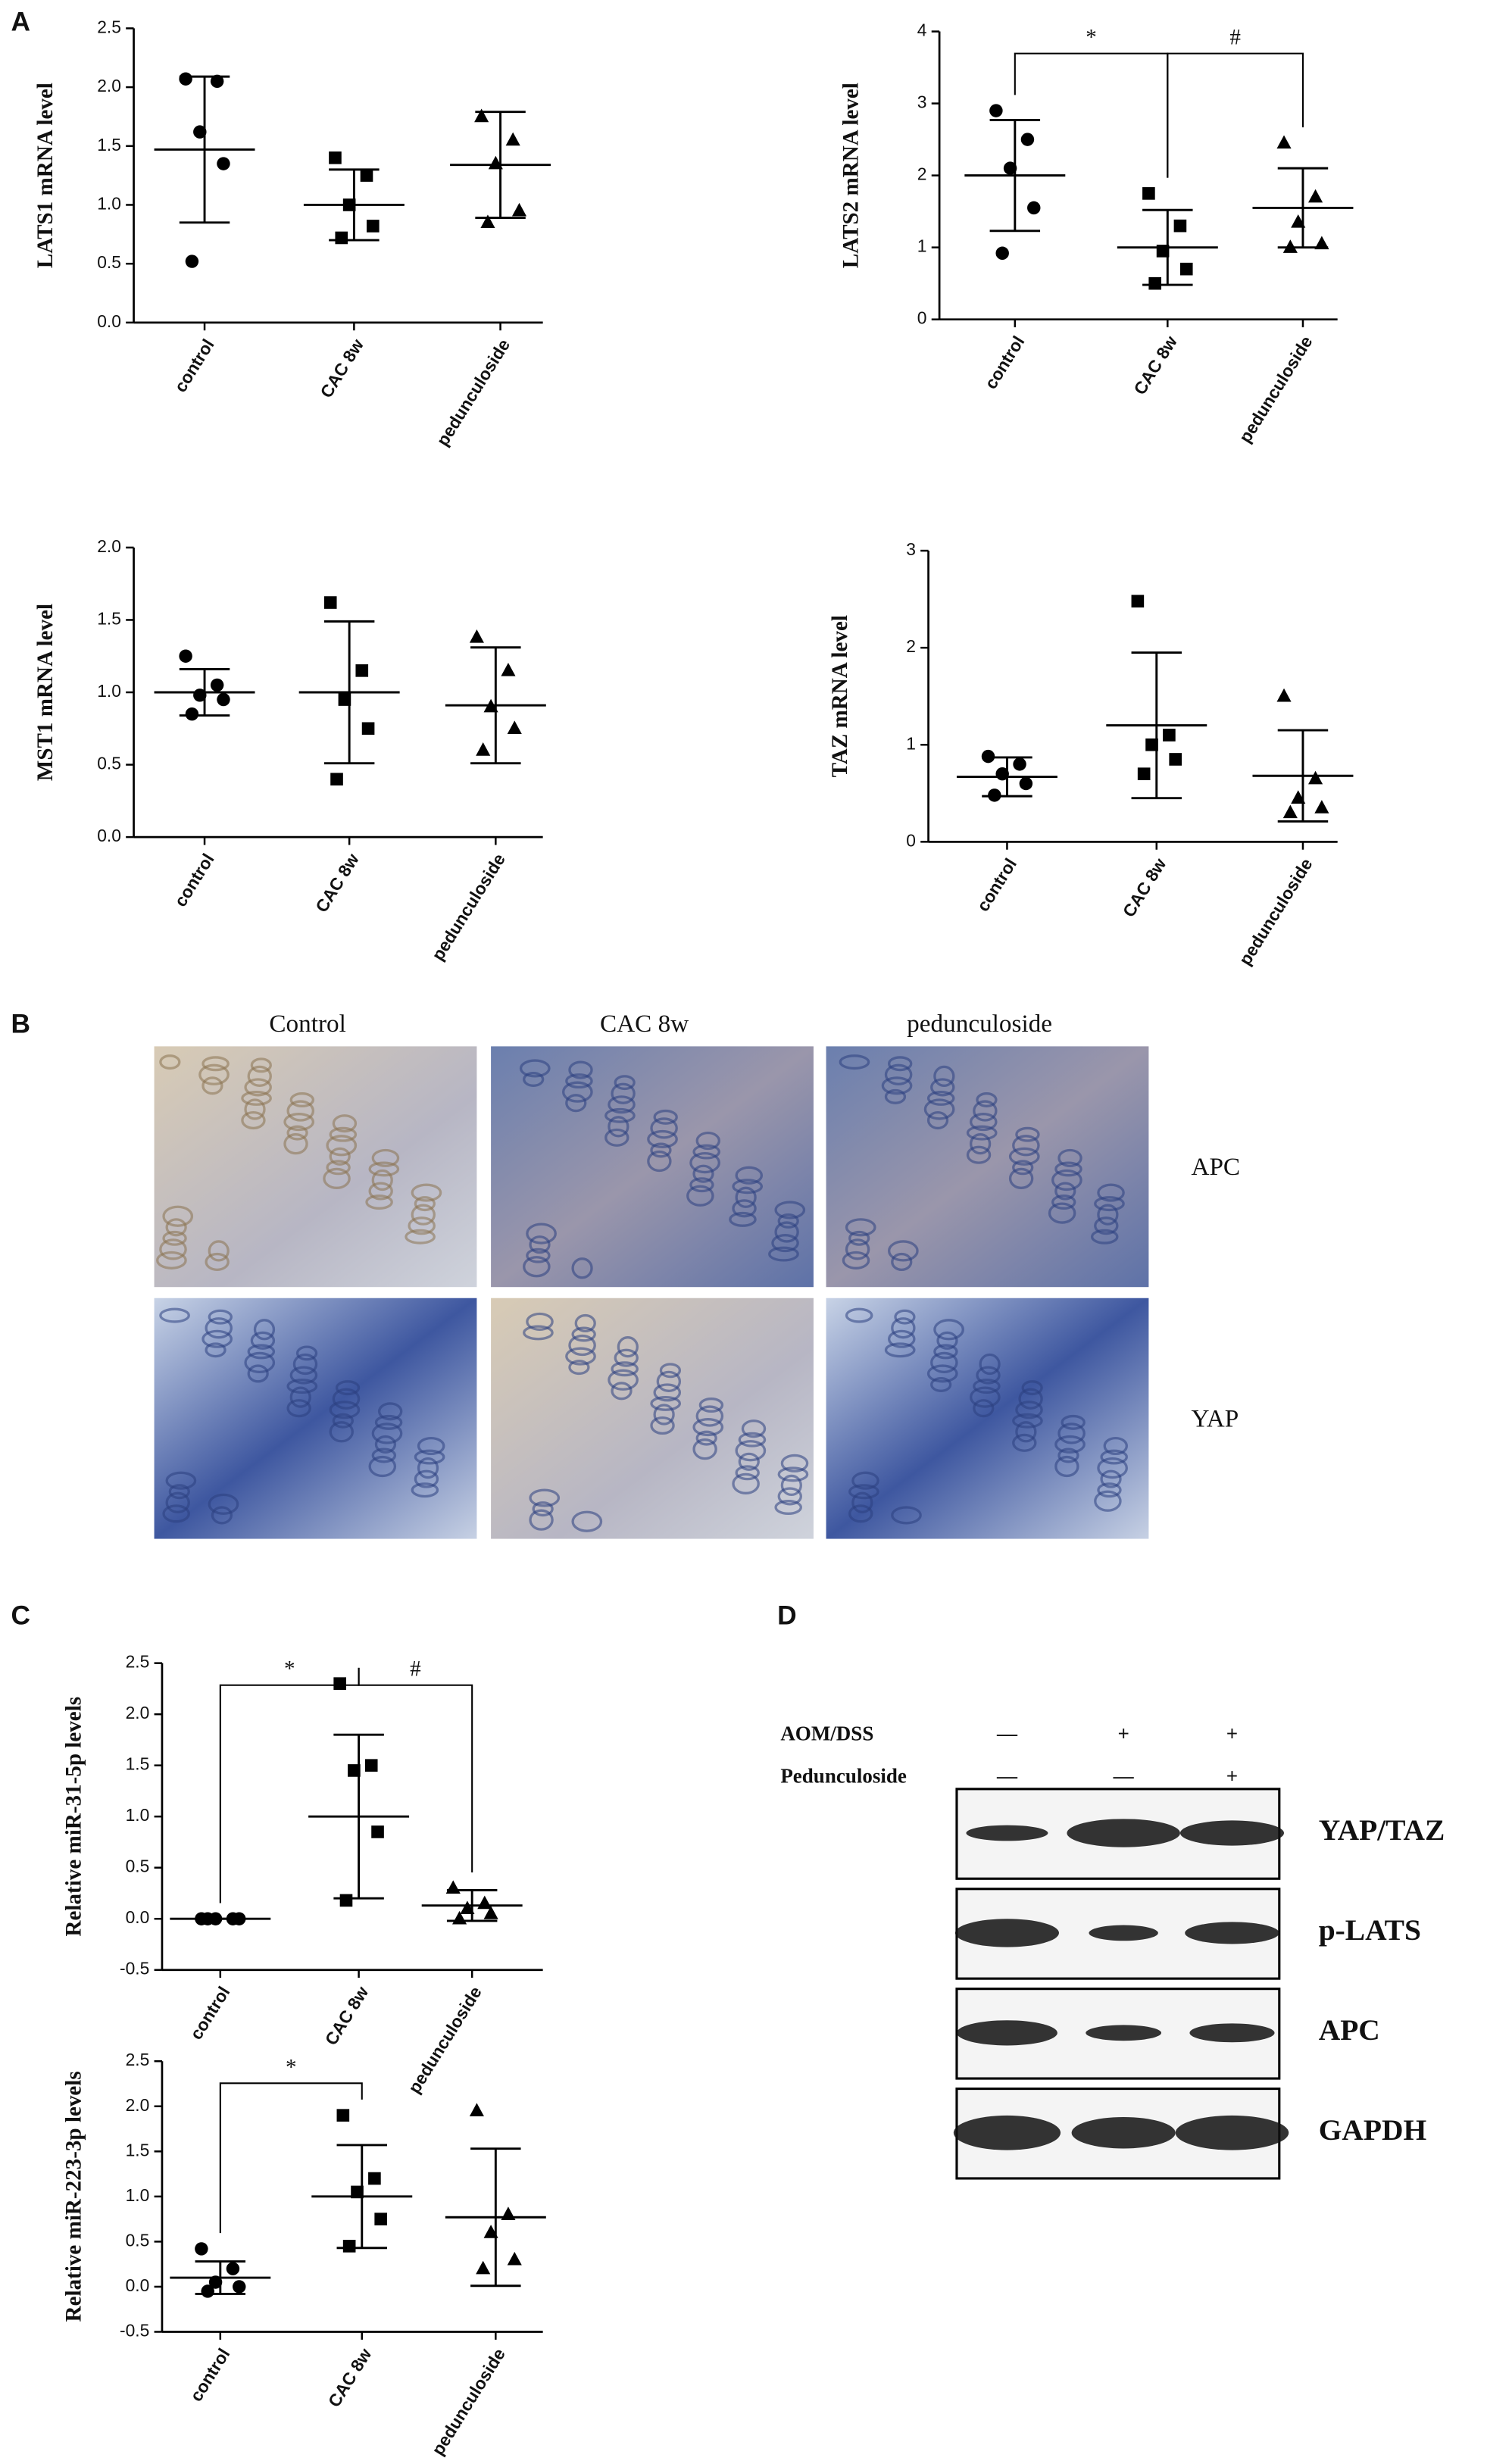 This screenshot has width=1487, height=2464. Describe the element at coordinates (21, 22) in the screenshot. I see `panel-letter: A` at that location.